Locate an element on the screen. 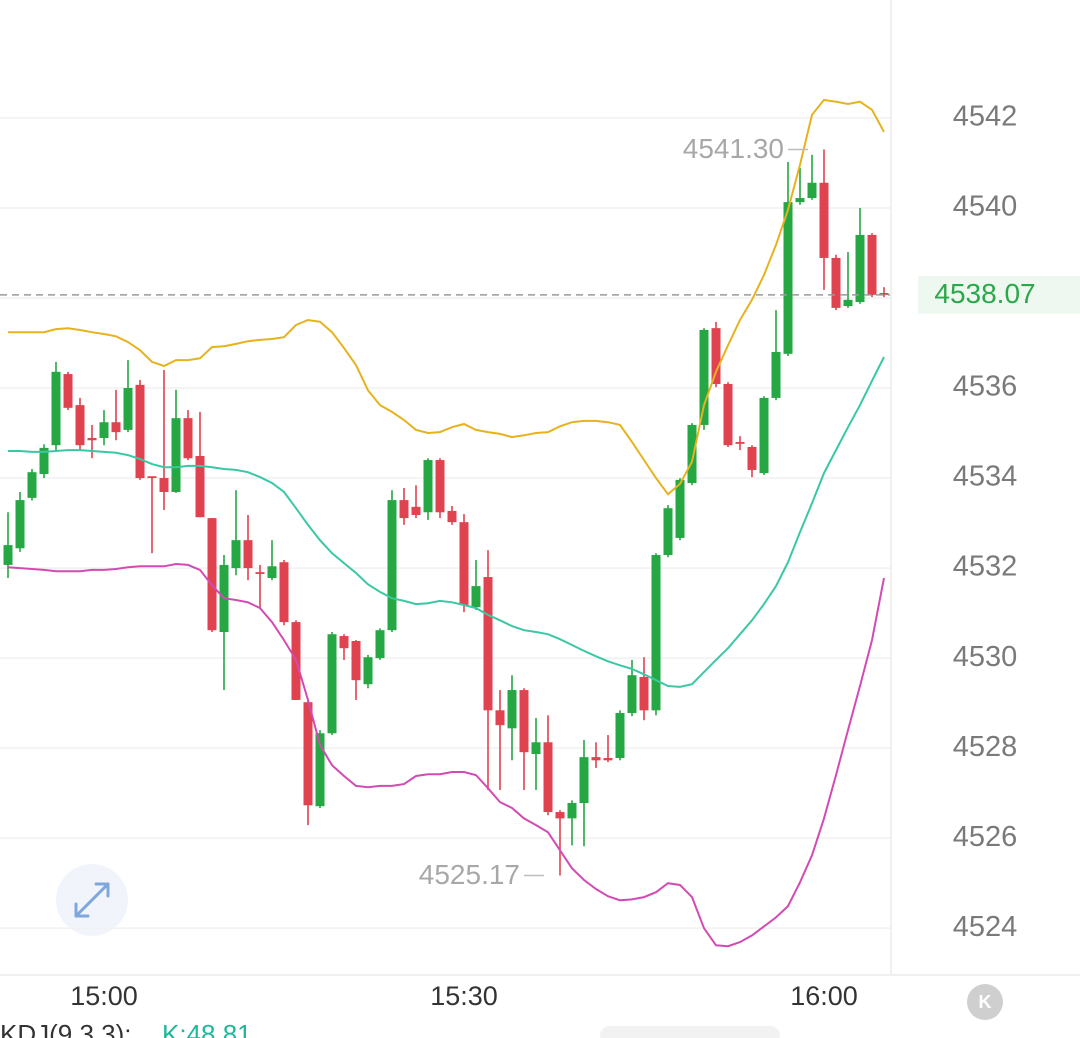 This screenshot has height=1038, width=1080. kline-button: K is located at coordinates (985, 1002).